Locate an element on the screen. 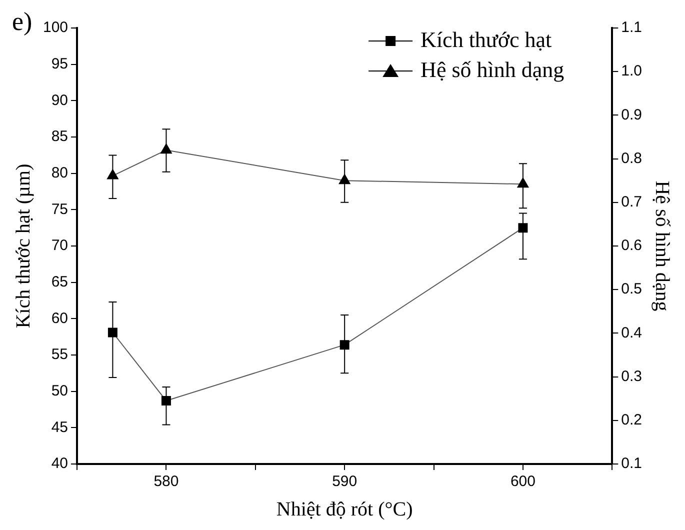  y2-tick-label: 0.8 is located at coordinates (631, 158).